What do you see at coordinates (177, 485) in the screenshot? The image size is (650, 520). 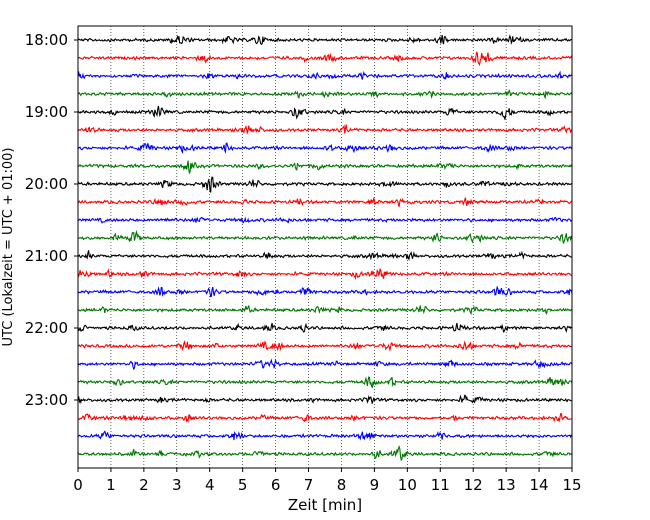 I see `x-tick-label: 3` at bounding box center [177, 485].